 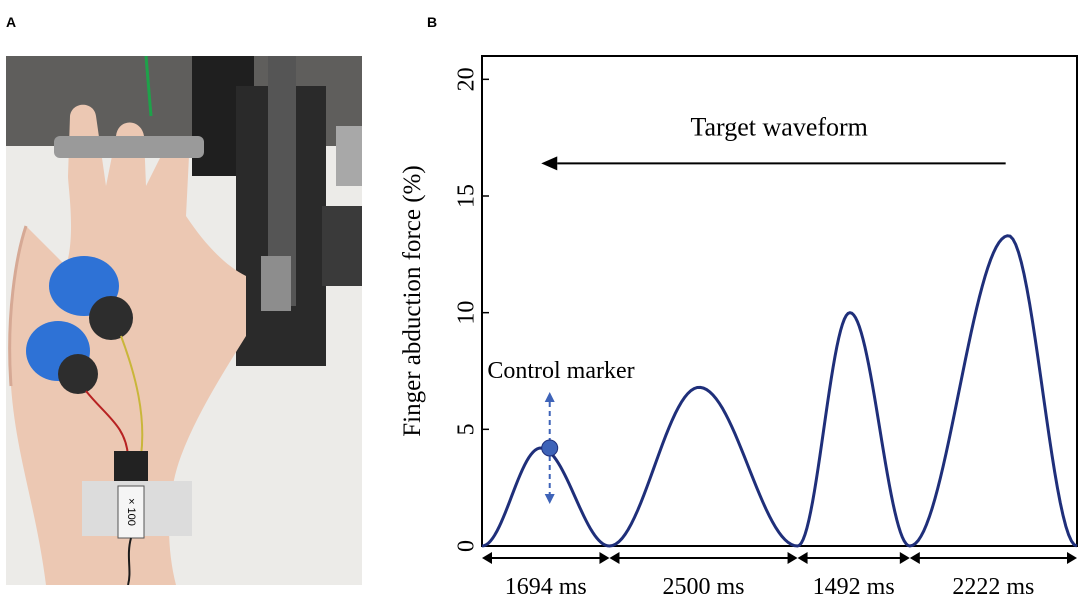 I want to click on panel-a-label: A, so click(x=11, y=22).